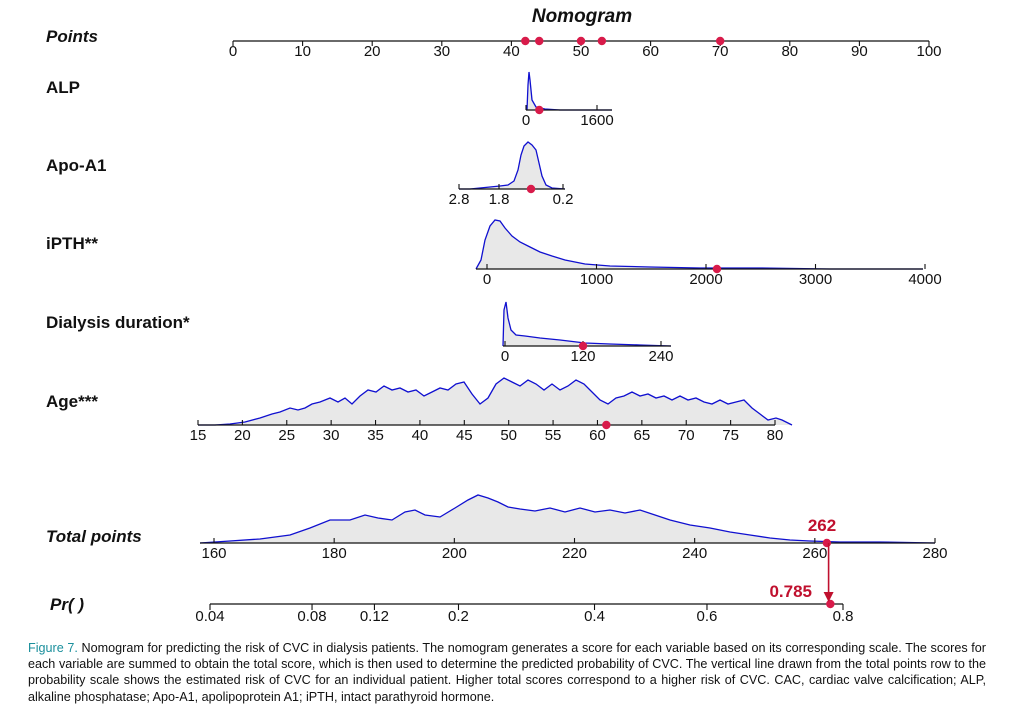 This screenshot has width=1013, height=721. I want to click on tick-label-age: 15, so click(198, 435).